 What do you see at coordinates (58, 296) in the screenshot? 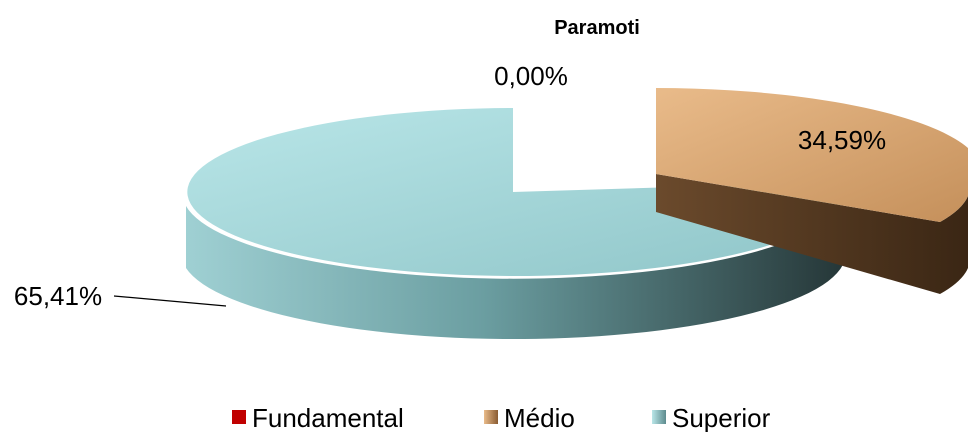
I see `data-label-superior: 65,41%` at bounding box center [58, 296].